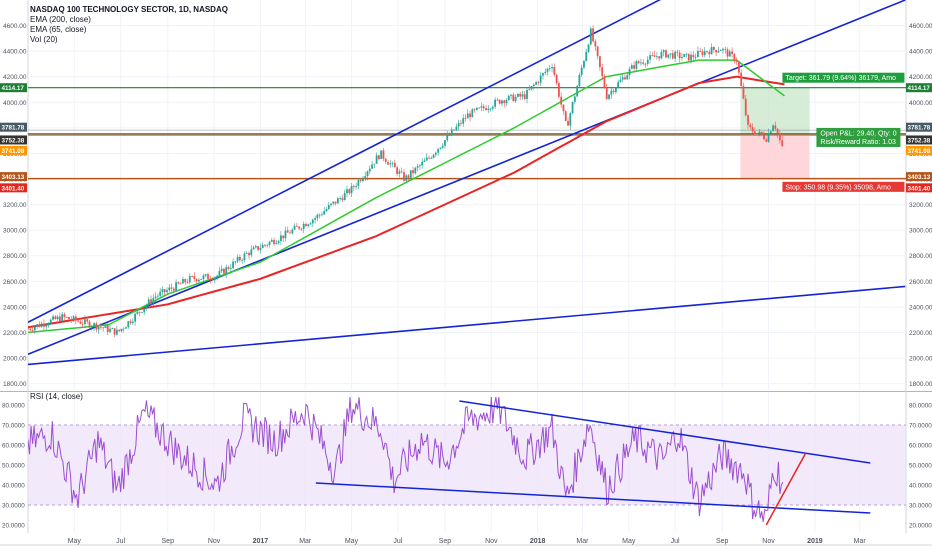 The width and height of the screenshot is (932, 550). Describe the element at coordinates (44, 39) in the screenshot. I see `legend-volume: Vol (20)` at that location.